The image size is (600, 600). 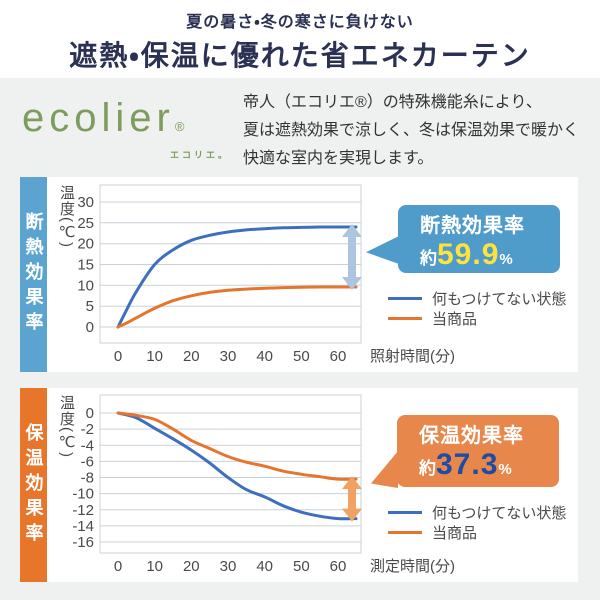 I want to click on y-tick-label: 20, so click(x=85, y=244).